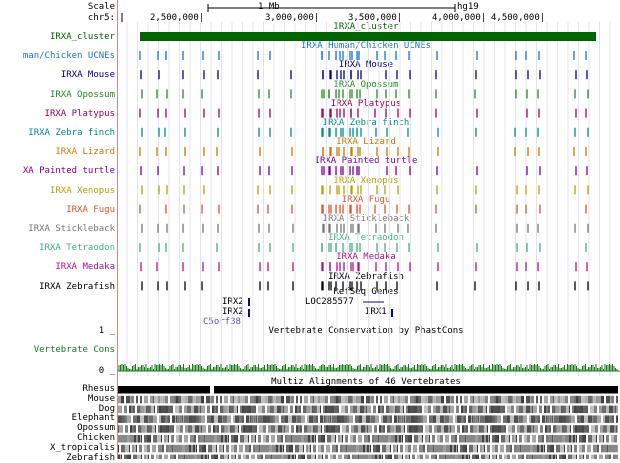 This screenshot has width=620, height=463. What do you see at coordinates (82, 37) in the screenshot?
I see `track-label-cluster: IRXA_cluster` at bounding box center [82, 37].